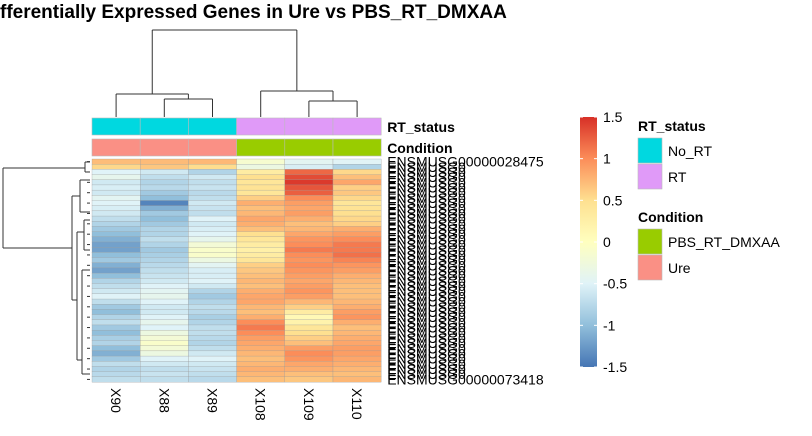  Describe the element at coordinates (419, 148) in the screenshot. I see `annotation-row-label: Condition` at that location.